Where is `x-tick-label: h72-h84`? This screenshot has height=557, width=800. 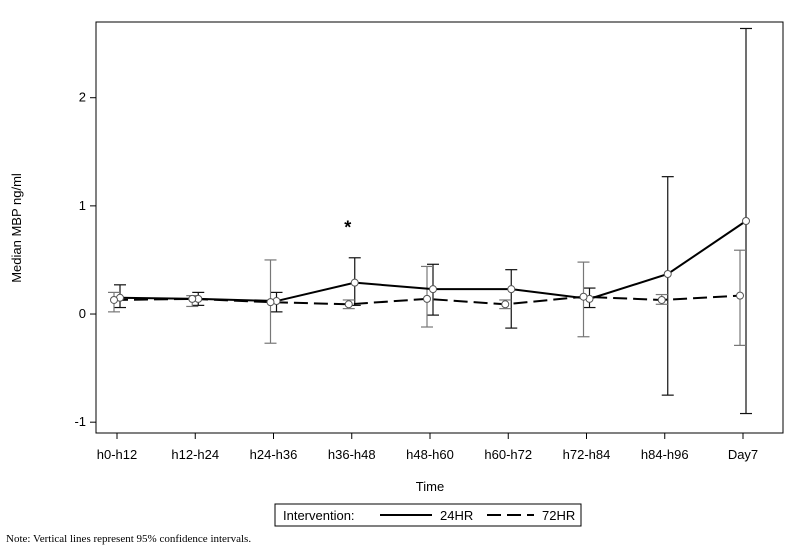 x-tick-label: h72-h84 is located at coordinates (587, 454).